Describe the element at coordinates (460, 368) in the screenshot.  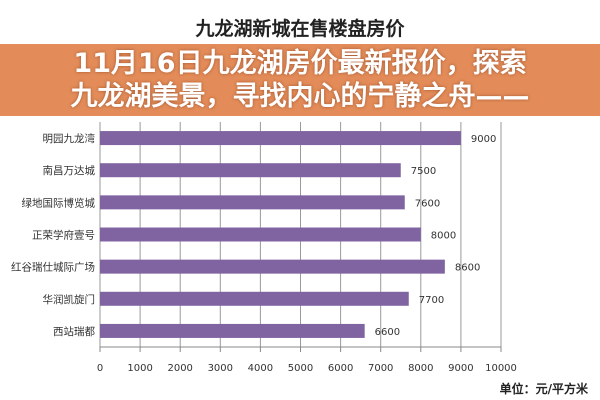
I see `x-tick-label: 9000` at that location.